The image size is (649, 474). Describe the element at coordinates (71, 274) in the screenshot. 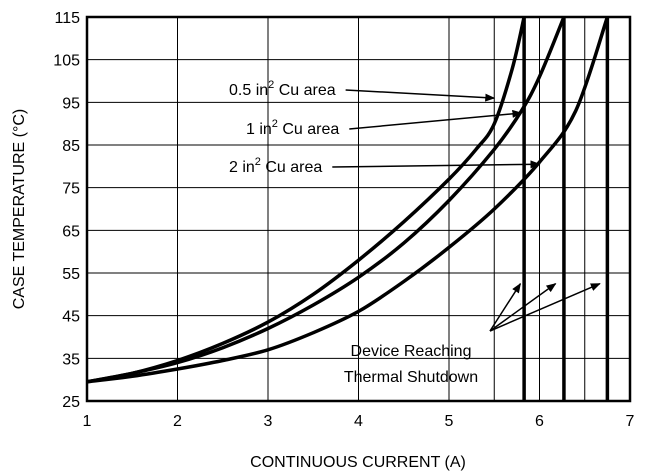

I see `y-tick-label: 55` at that location.